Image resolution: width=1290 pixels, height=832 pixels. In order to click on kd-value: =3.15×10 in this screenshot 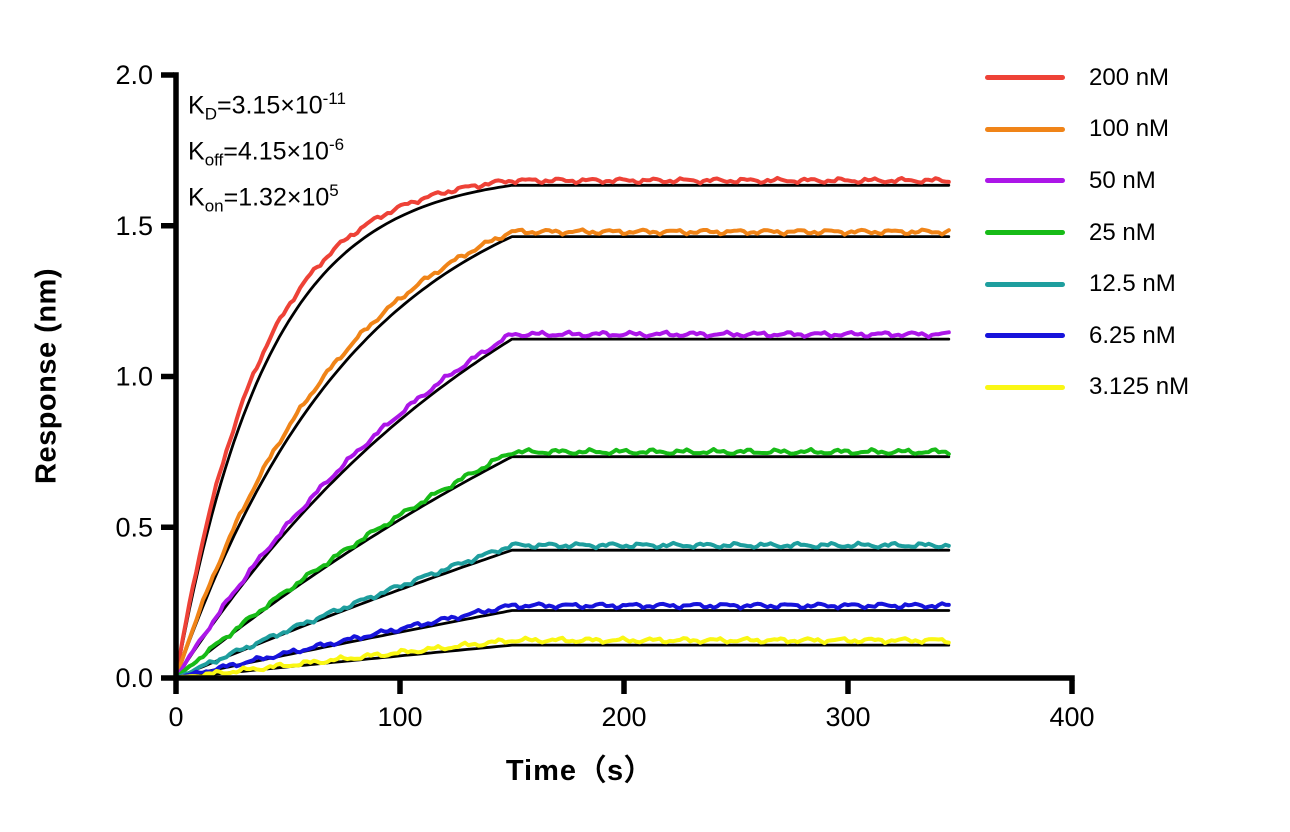, I will do `click(269, 105)`.